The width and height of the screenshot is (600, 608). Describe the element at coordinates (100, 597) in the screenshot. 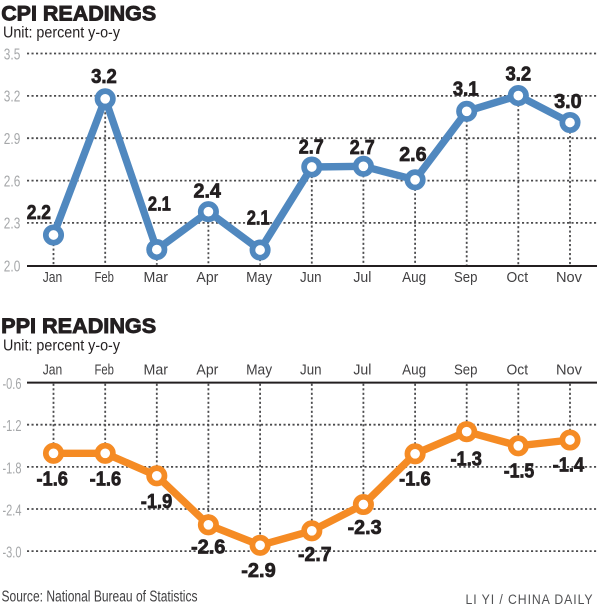

I see `svg-text:Source: National Bureau of Sta: Source: National Bureau of Statistics` at that location.